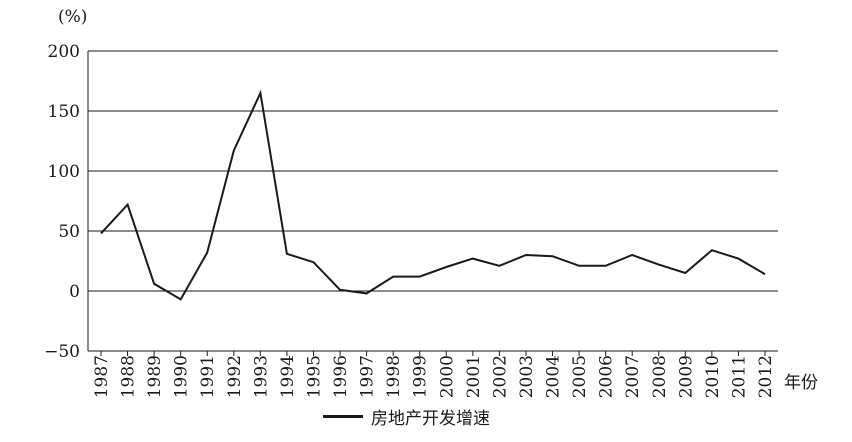 The height and width of the screenshot is (442, 852). I want to click on y-tick-label: 50, so click(69, 232).